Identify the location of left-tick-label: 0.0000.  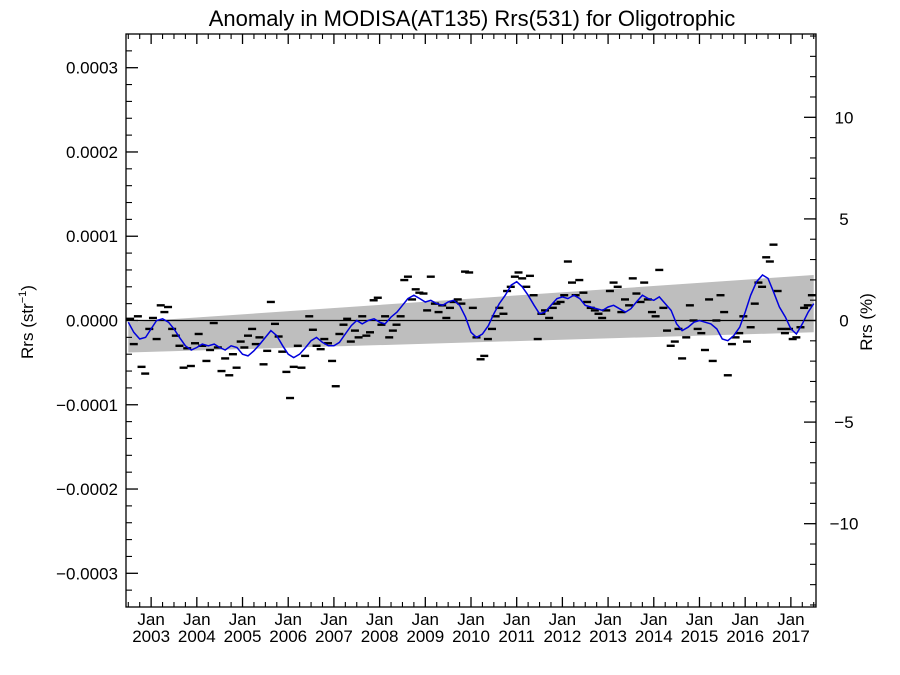
(92, 321).